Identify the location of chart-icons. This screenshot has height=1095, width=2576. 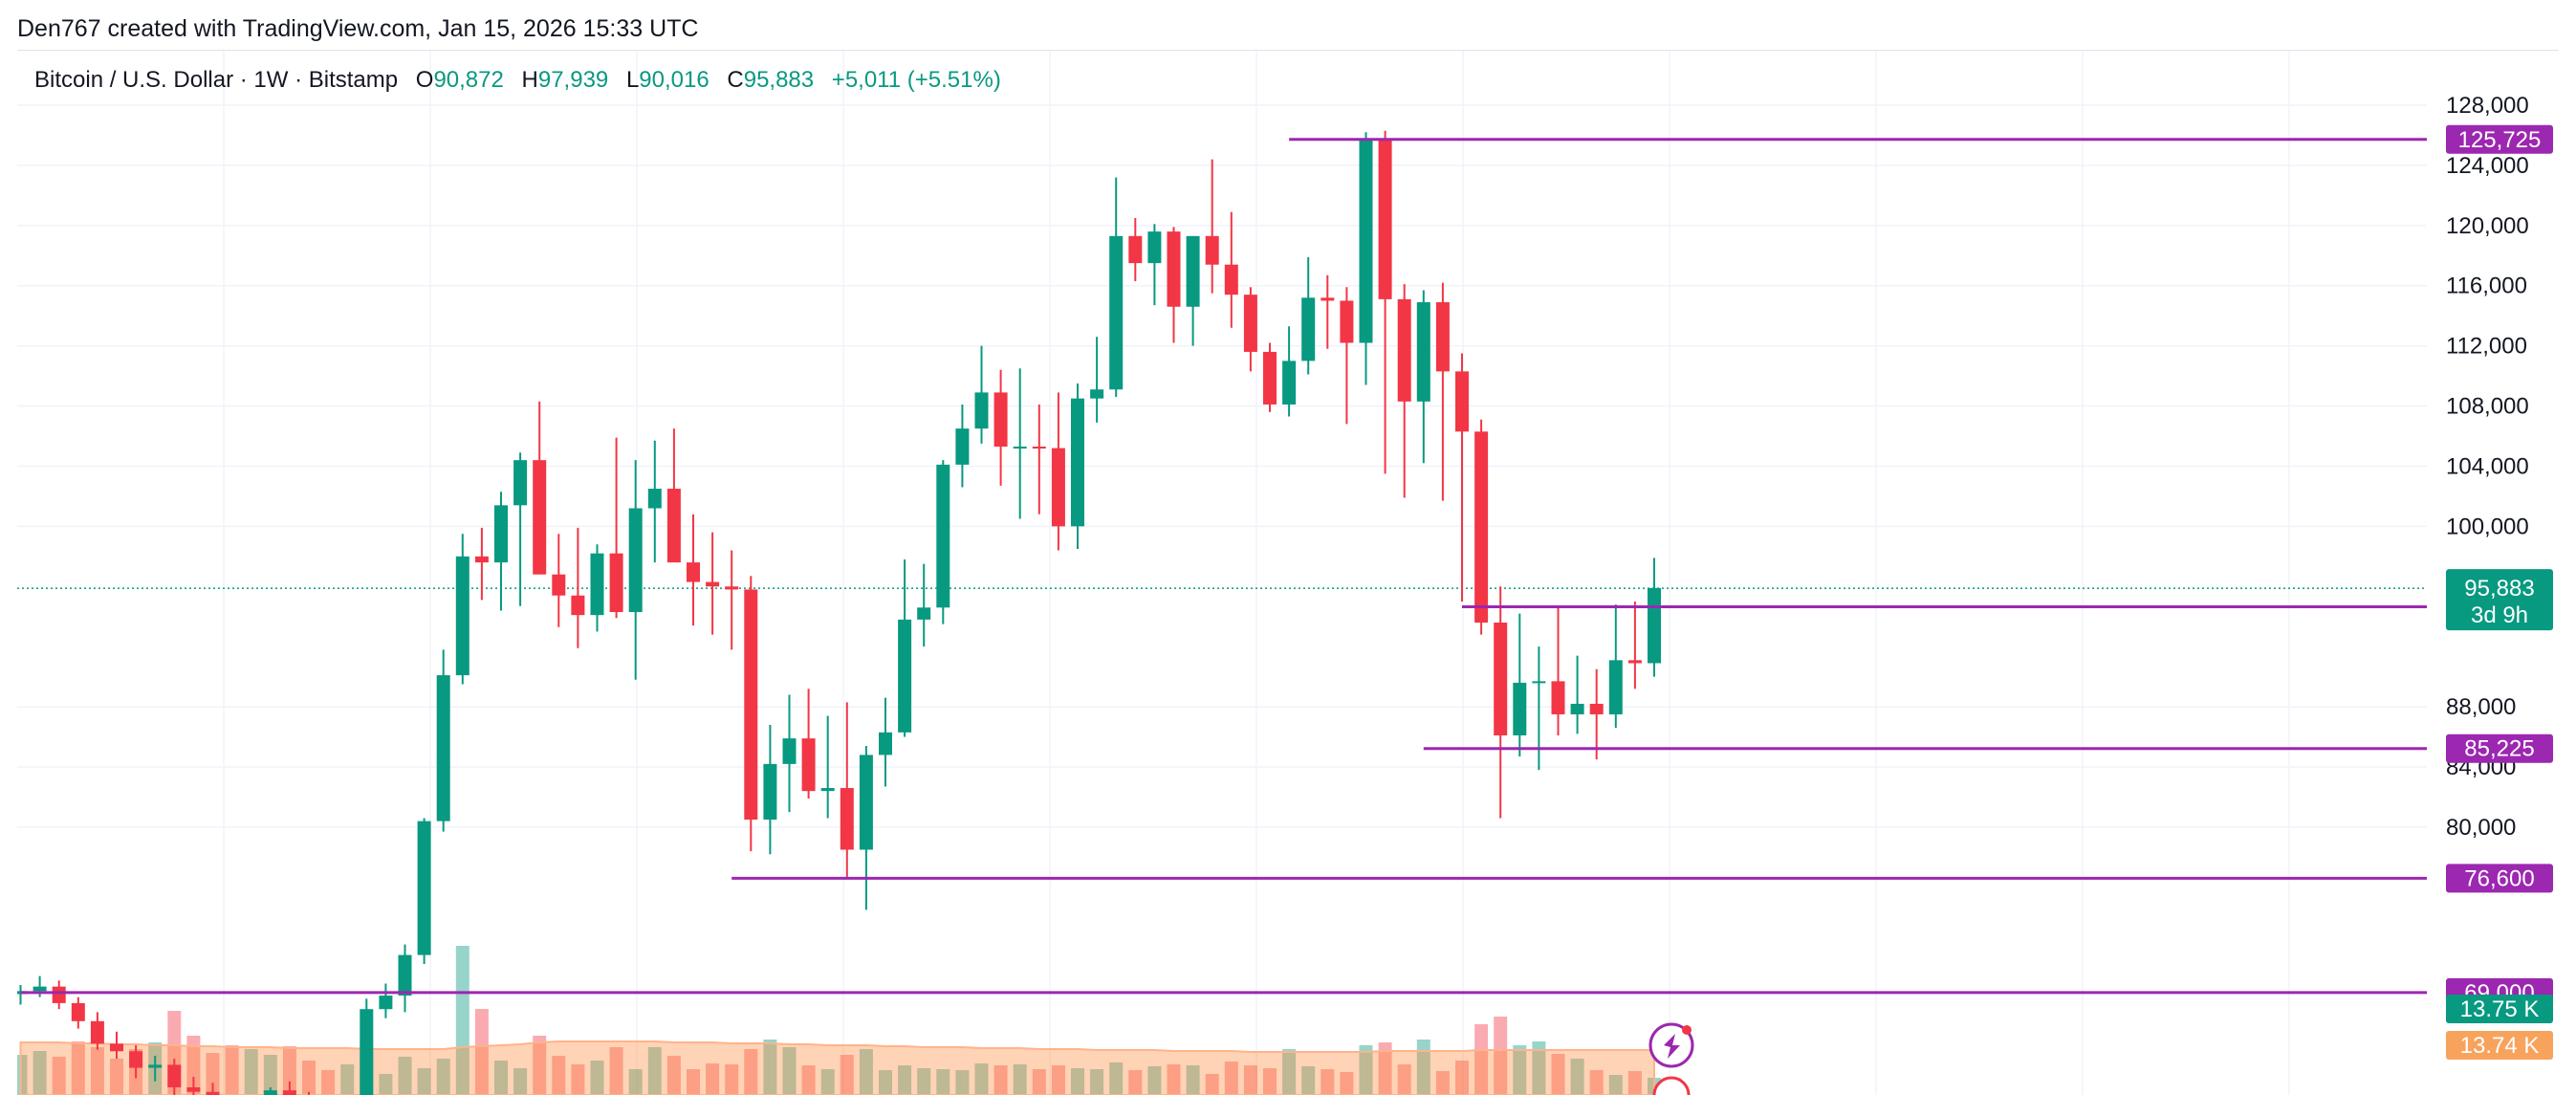
(1671, 1059).